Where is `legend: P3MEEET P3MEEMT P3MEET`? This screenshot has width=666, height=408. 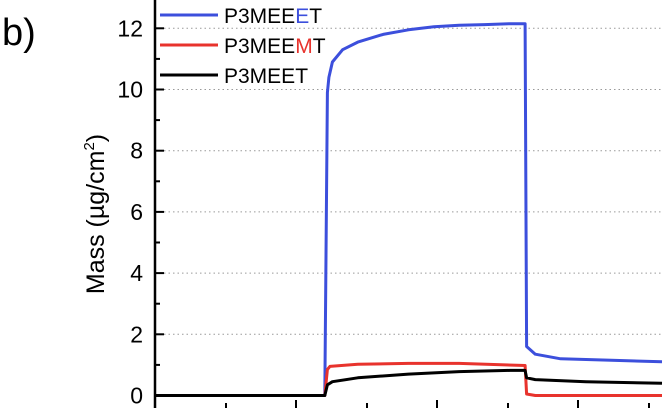
legend: P3MEEET P3MEEMT P3MEET is located at coordinates (243, 46).